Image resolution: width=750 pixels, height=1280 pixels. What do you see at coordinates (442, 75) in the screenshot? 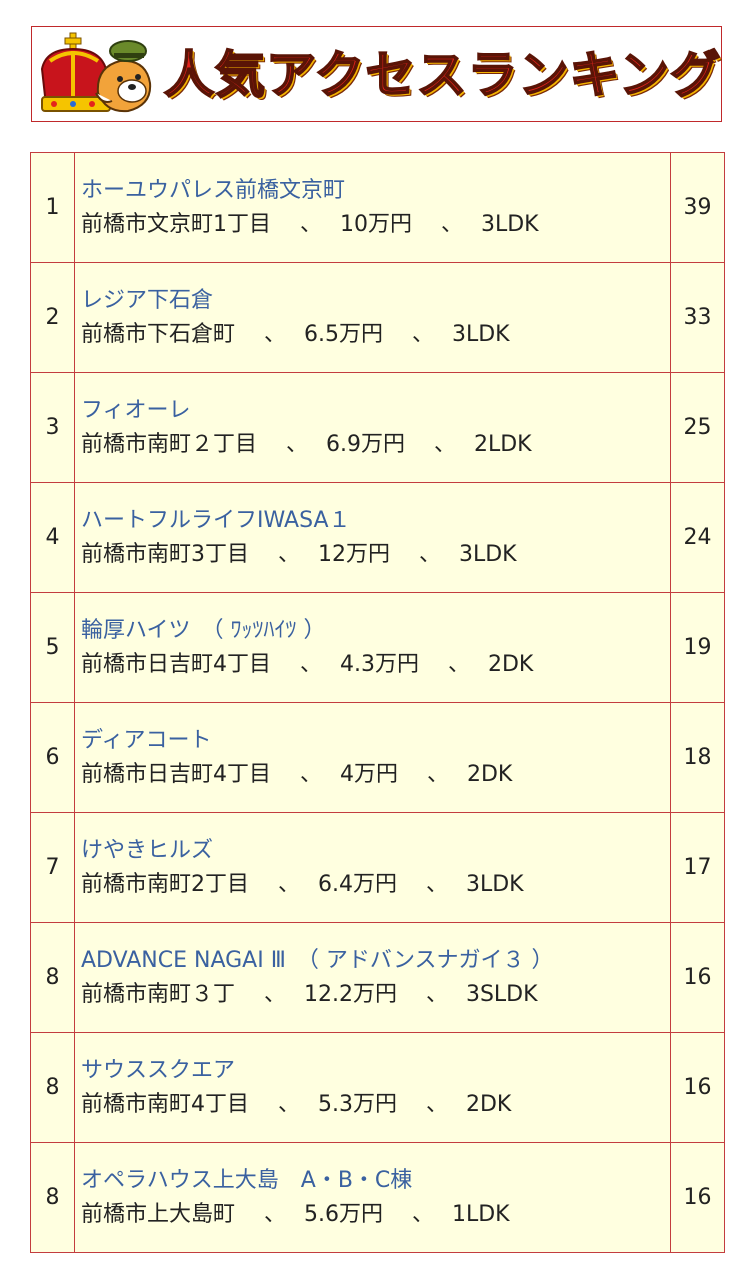
I see `banner-title: 人気アクセスランキング` at bounding box center [442, 75].